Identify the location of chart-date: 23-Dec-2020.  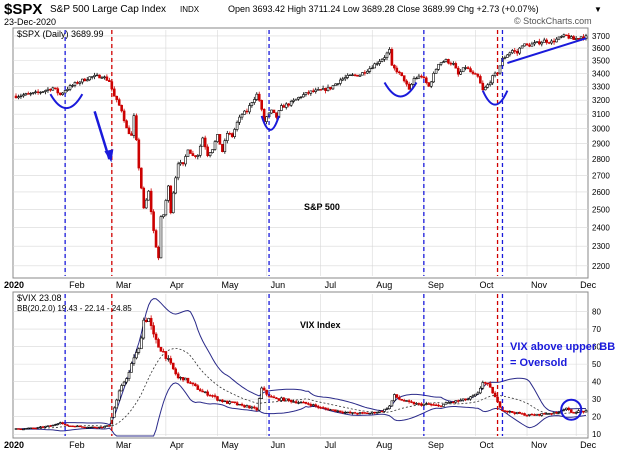
(30, 22).